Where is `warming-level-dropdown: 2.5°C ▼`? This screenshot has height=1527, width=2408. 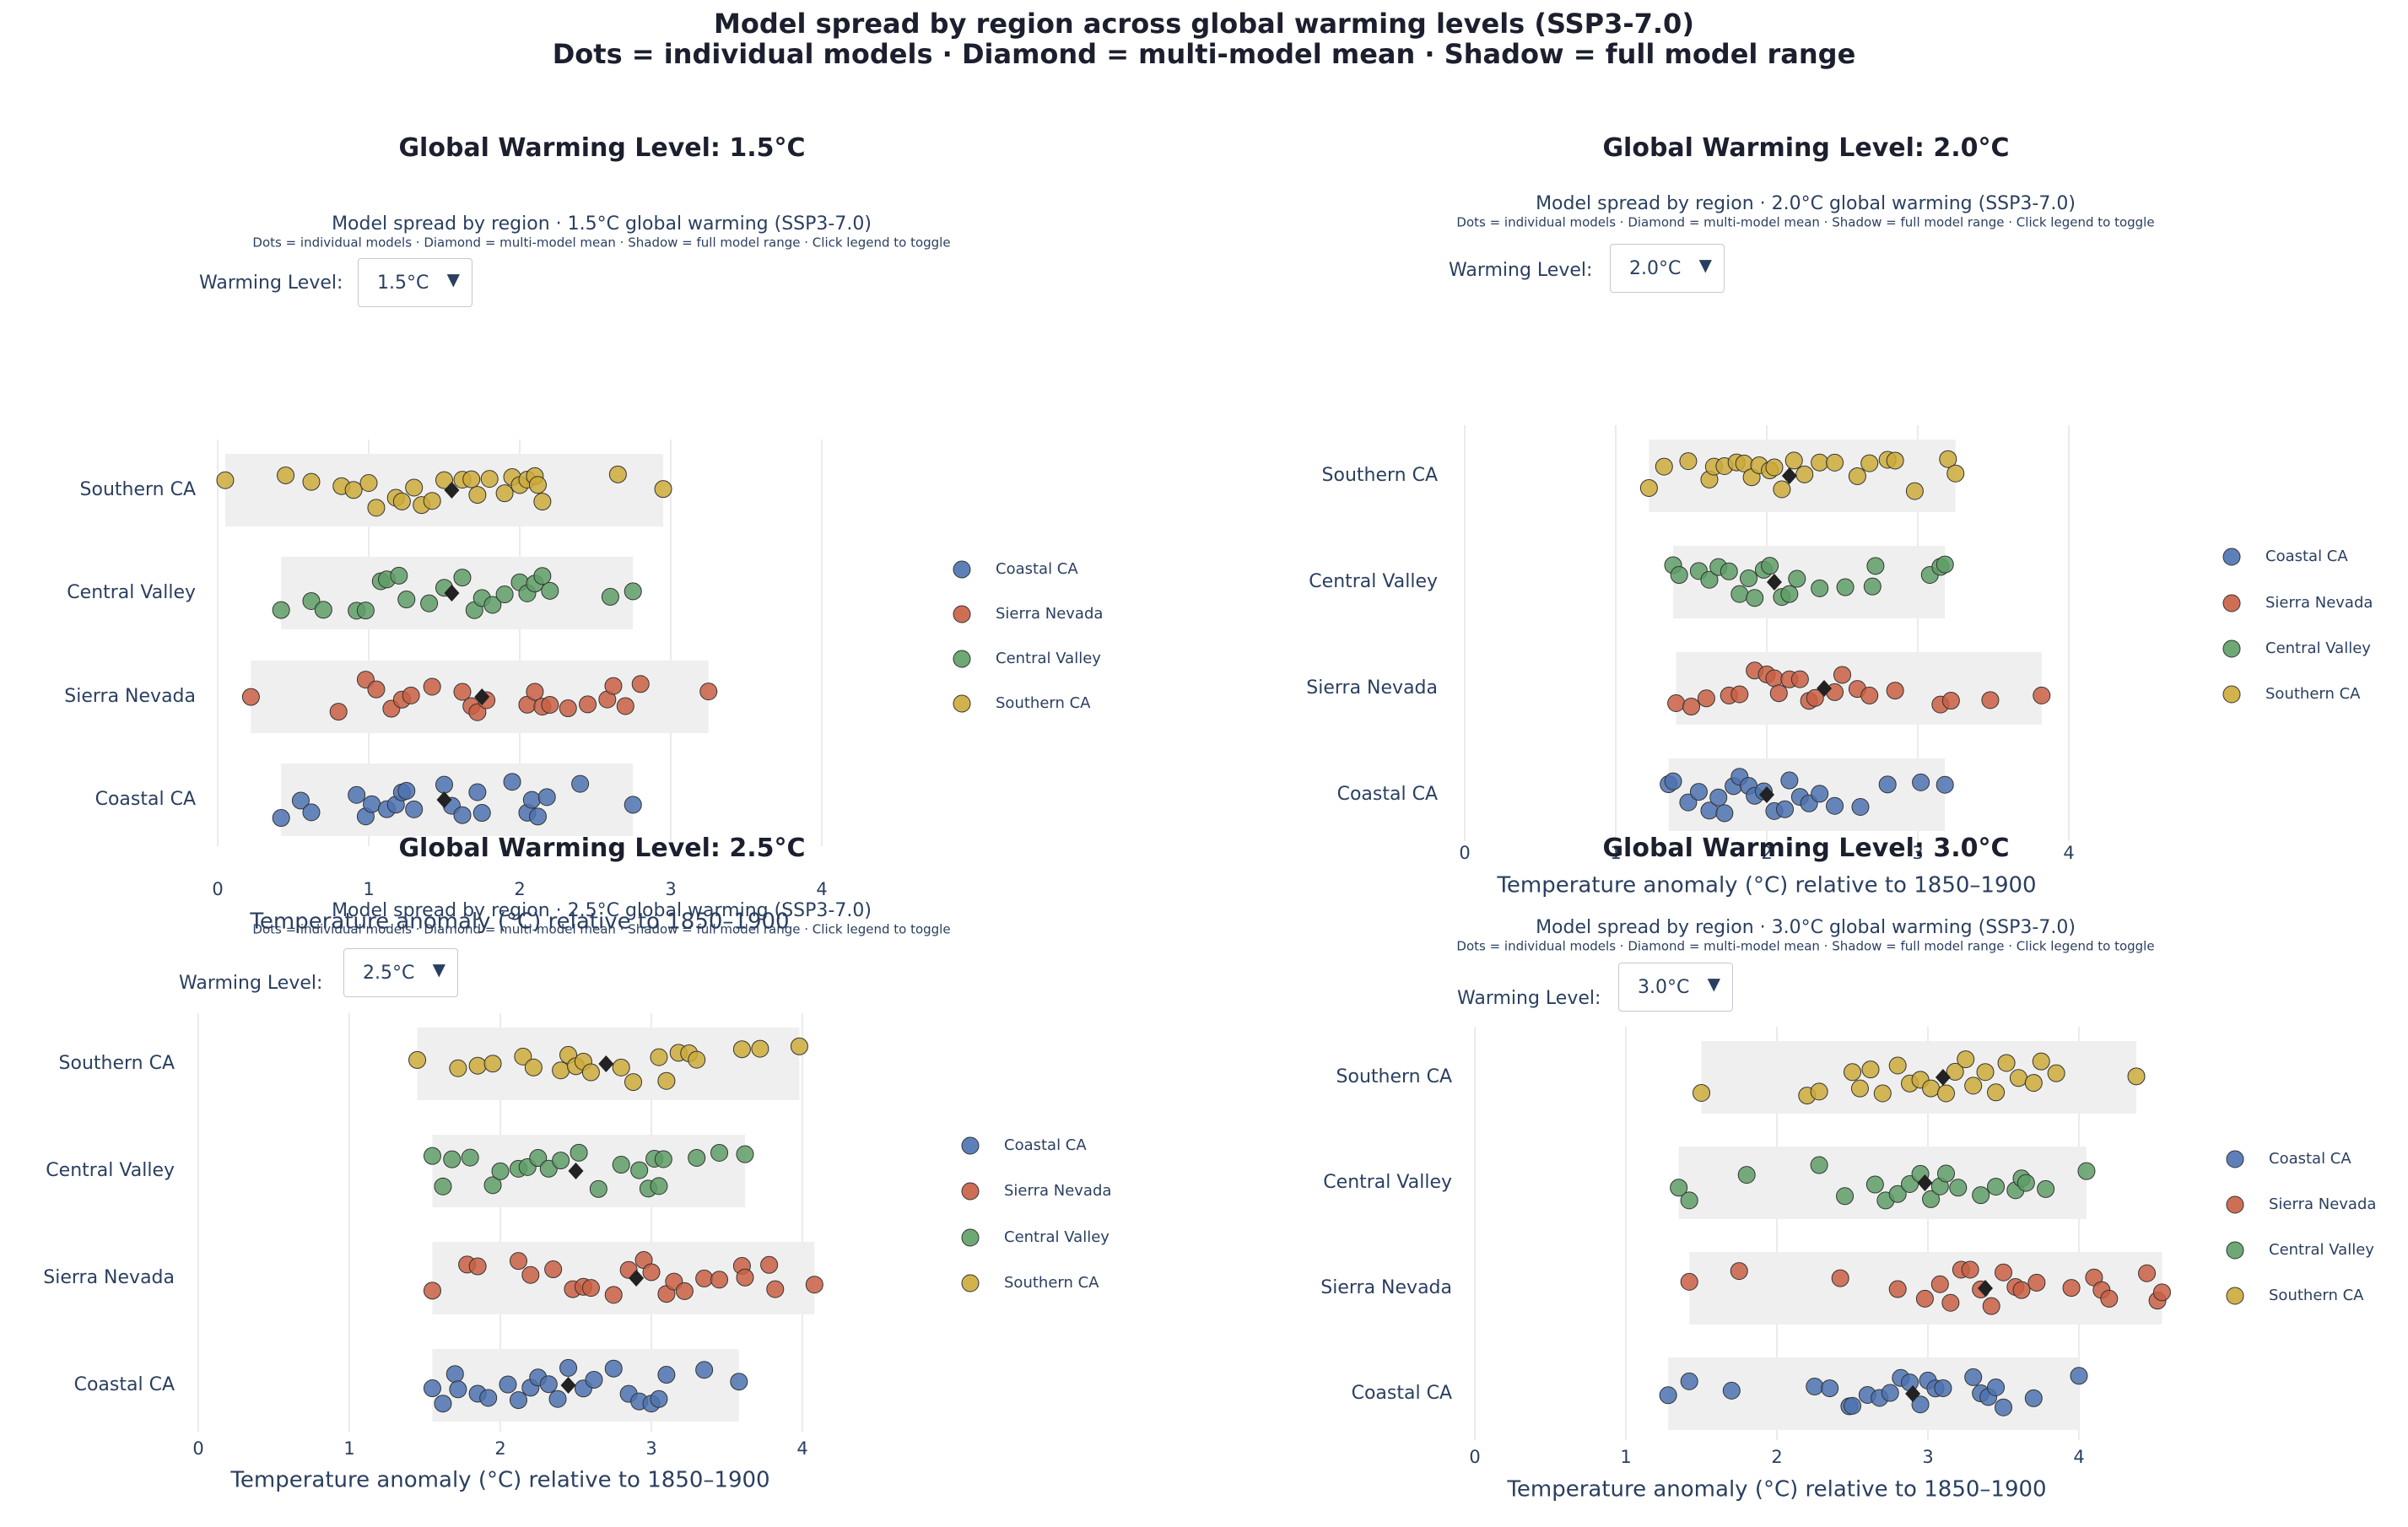
warming-level-dropdown: 2.5°C ▼ is located at coordinates (401, 972).